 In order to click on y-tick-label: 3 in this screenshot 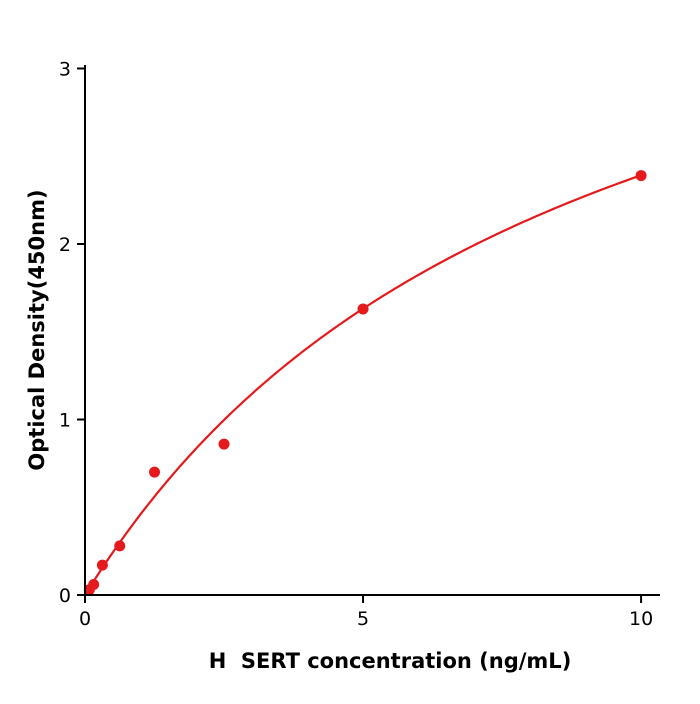, I will do `click(65, 70)`.